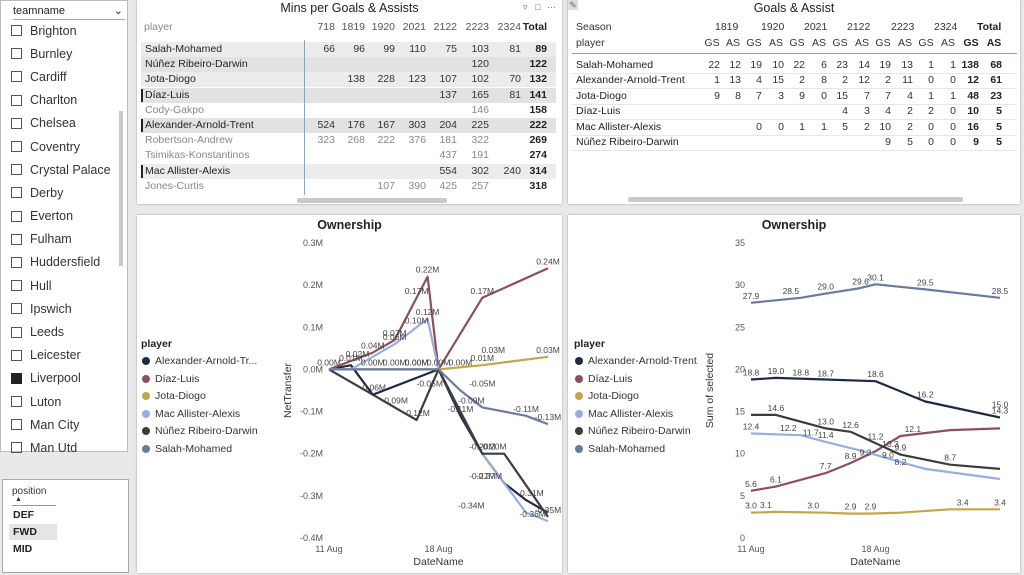 Image resolution: width=1024 pixels, height=575 pixels. What do you see at coordinates (65, 169) in the screenshot?
I see `slicer-item: Crystal Palace` at bounding box center [65, 169].